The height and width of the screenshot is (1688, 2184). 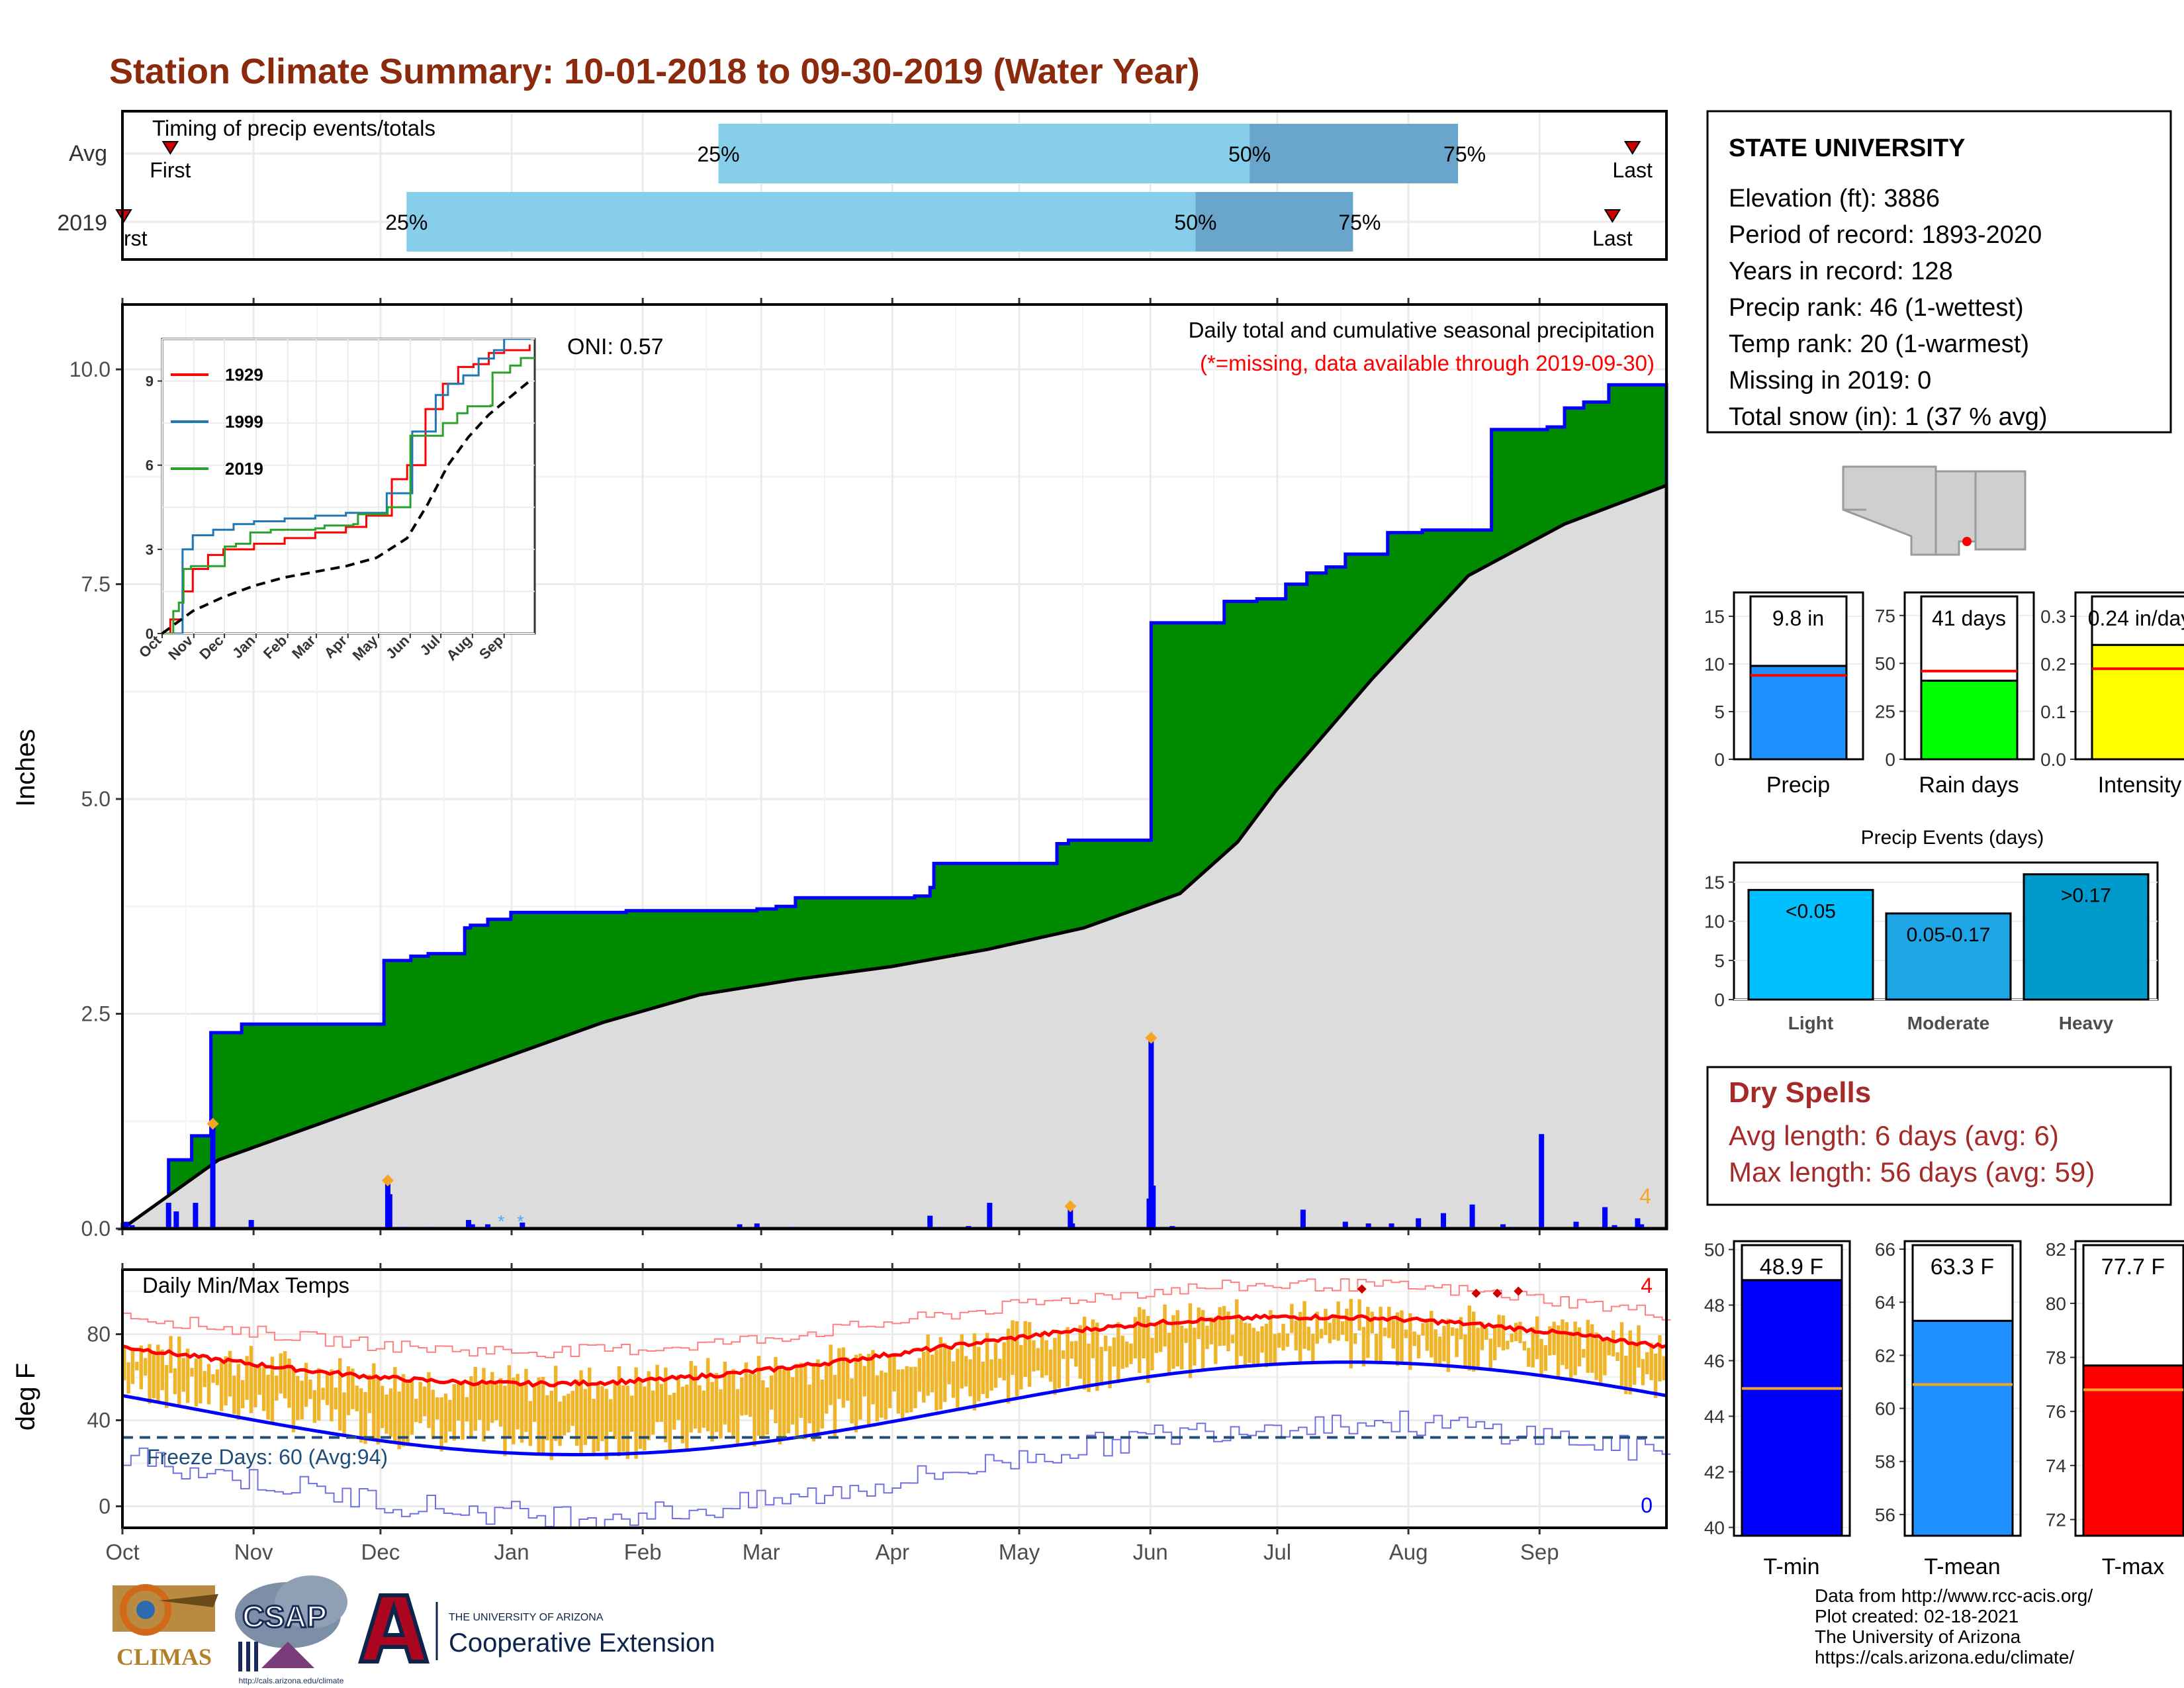 What do you see at coordinates (1715, 882) in the screenshot?
I see `events-ytick-label: 15` at bounding box center [1715, 882].